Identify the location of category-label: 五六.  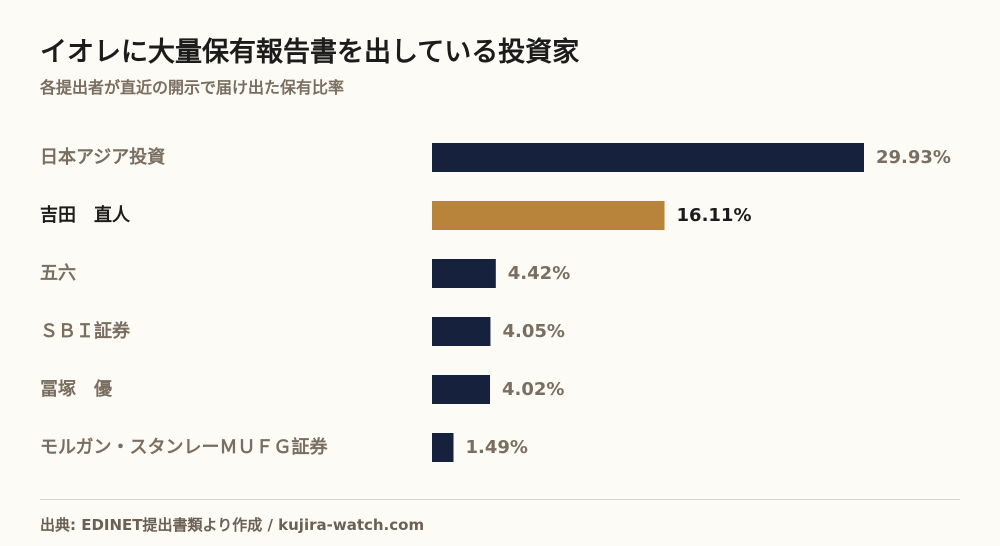
(58, 273).